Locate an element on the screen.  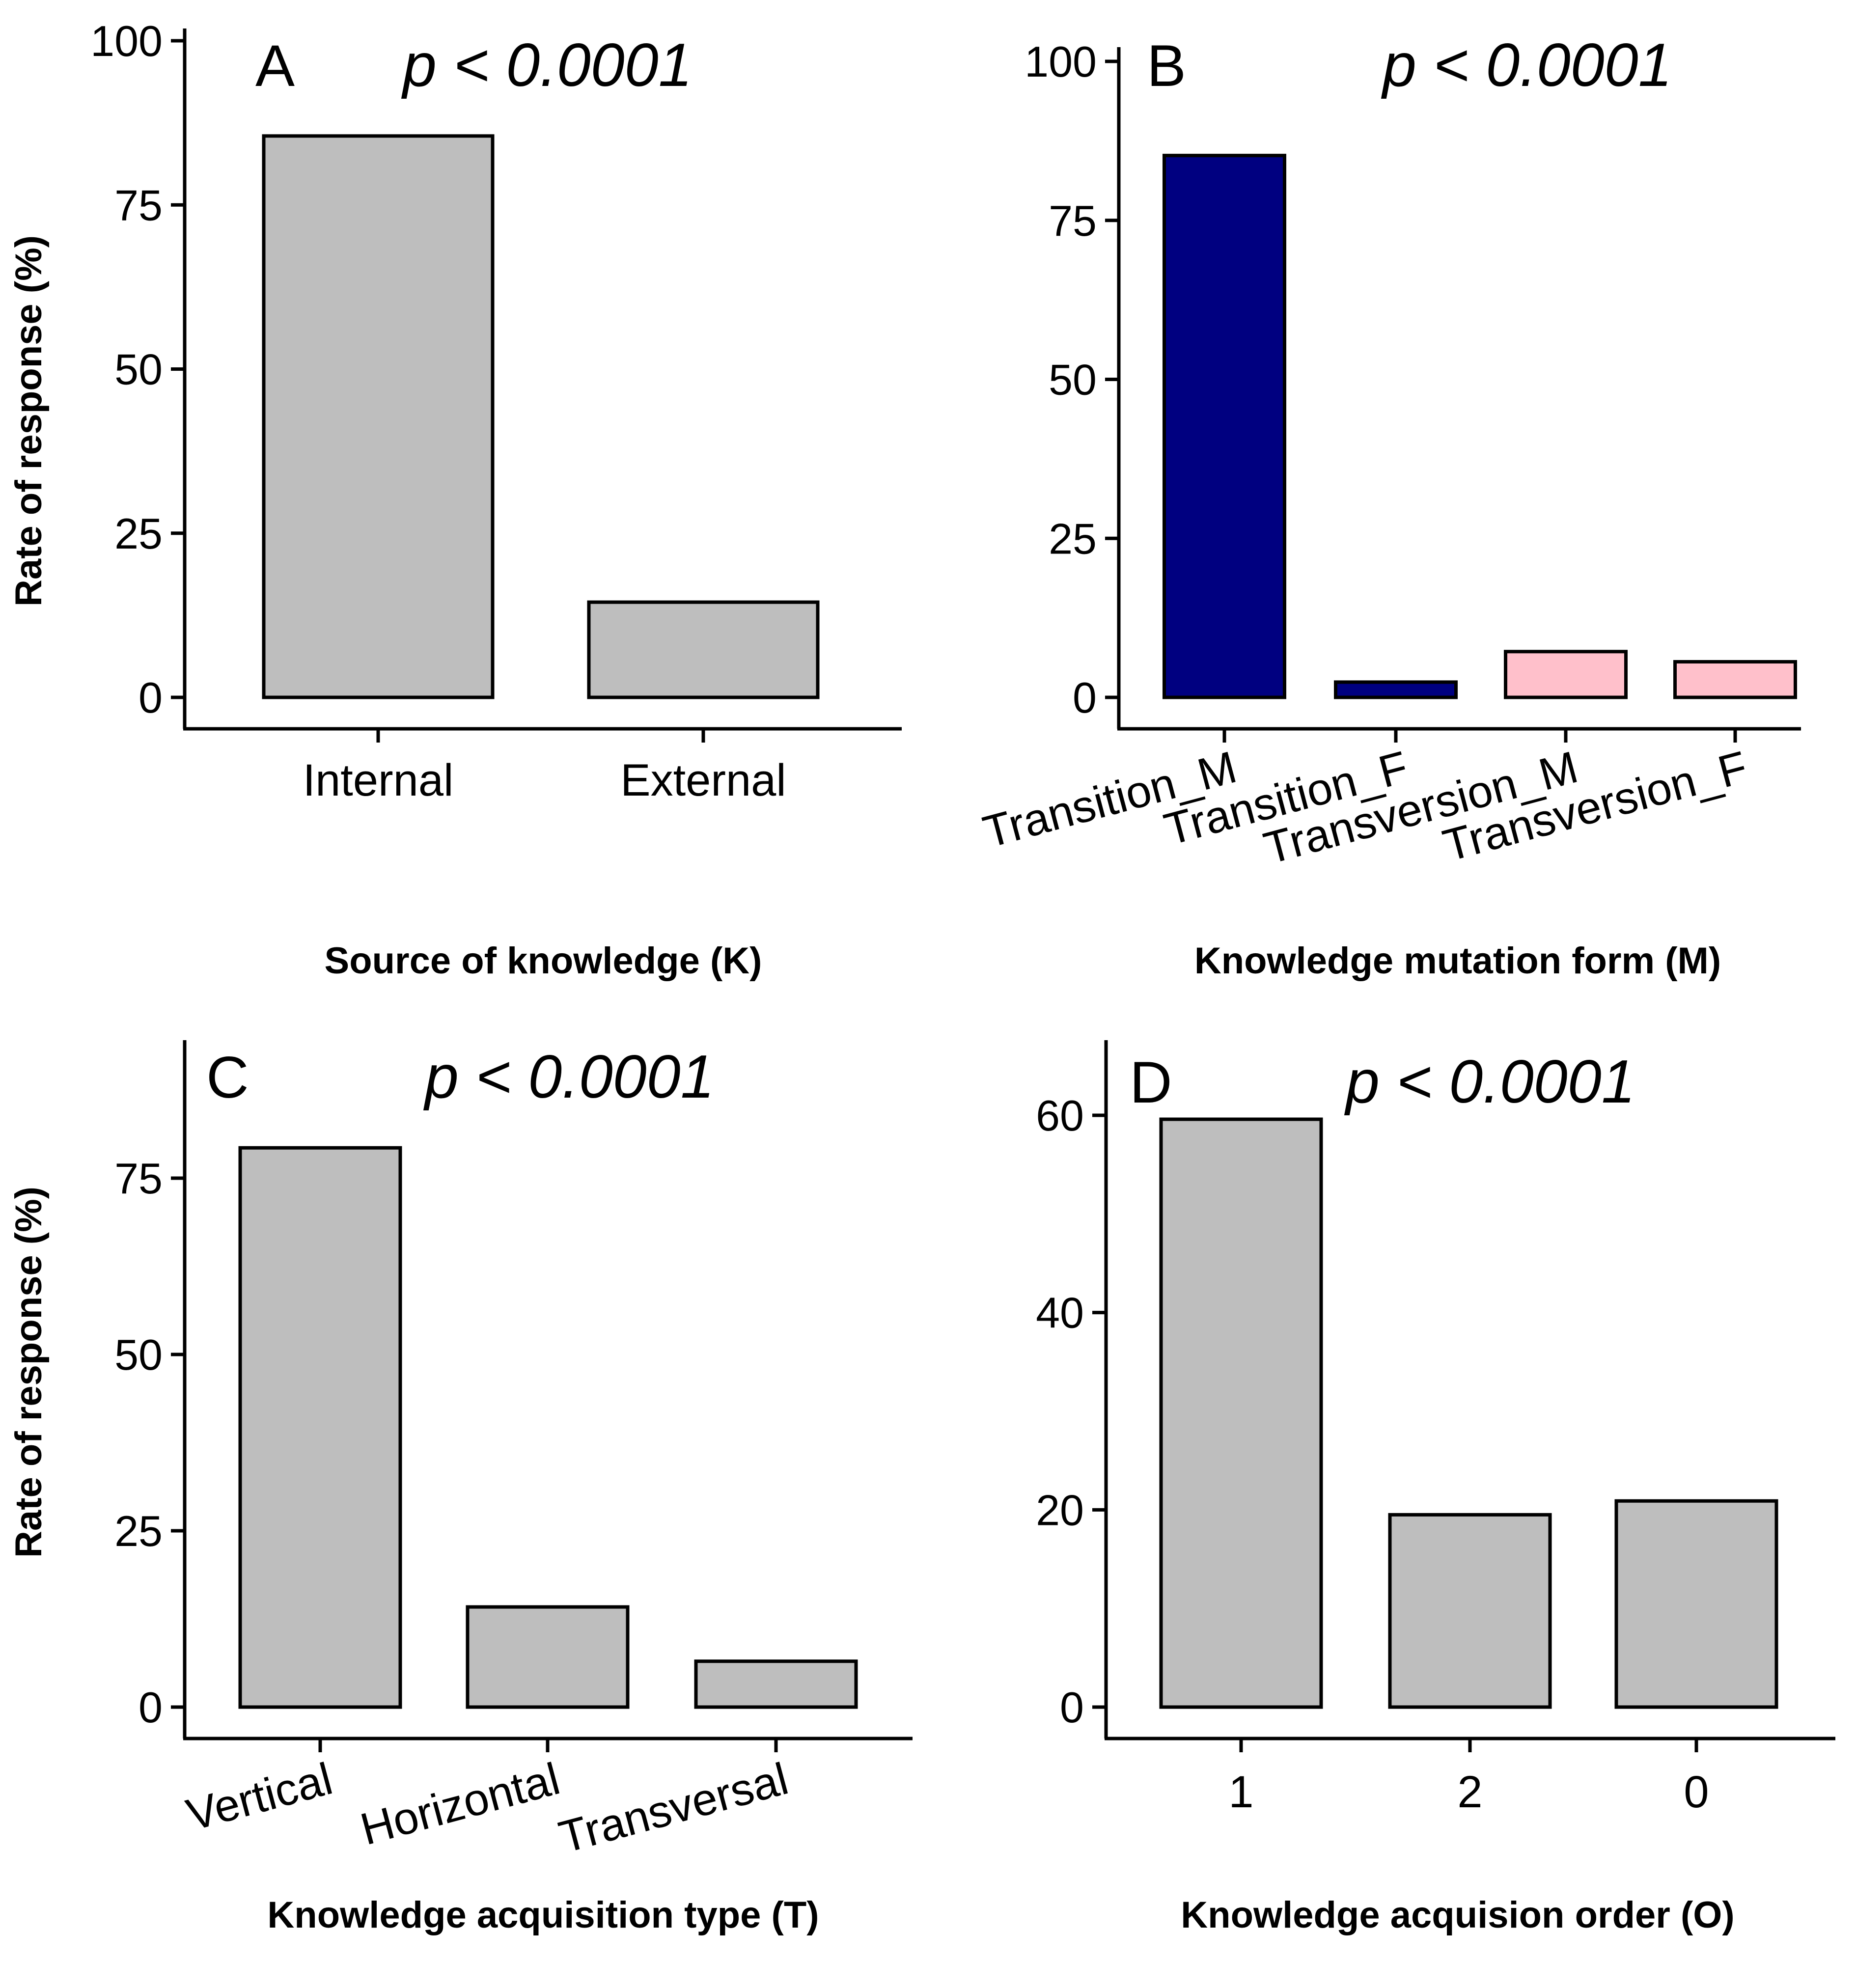
x-tick-label: Vertical is located at coordinates (259, 1797).